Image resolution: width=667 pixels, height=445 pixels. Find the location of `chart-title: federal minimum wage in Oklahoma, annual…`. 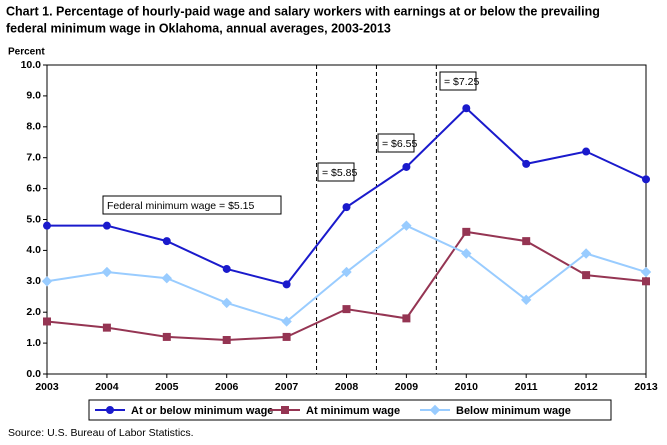

chart-title: federal minimum wage in Oklahoma, annual… is located at coordinates (198, 28).